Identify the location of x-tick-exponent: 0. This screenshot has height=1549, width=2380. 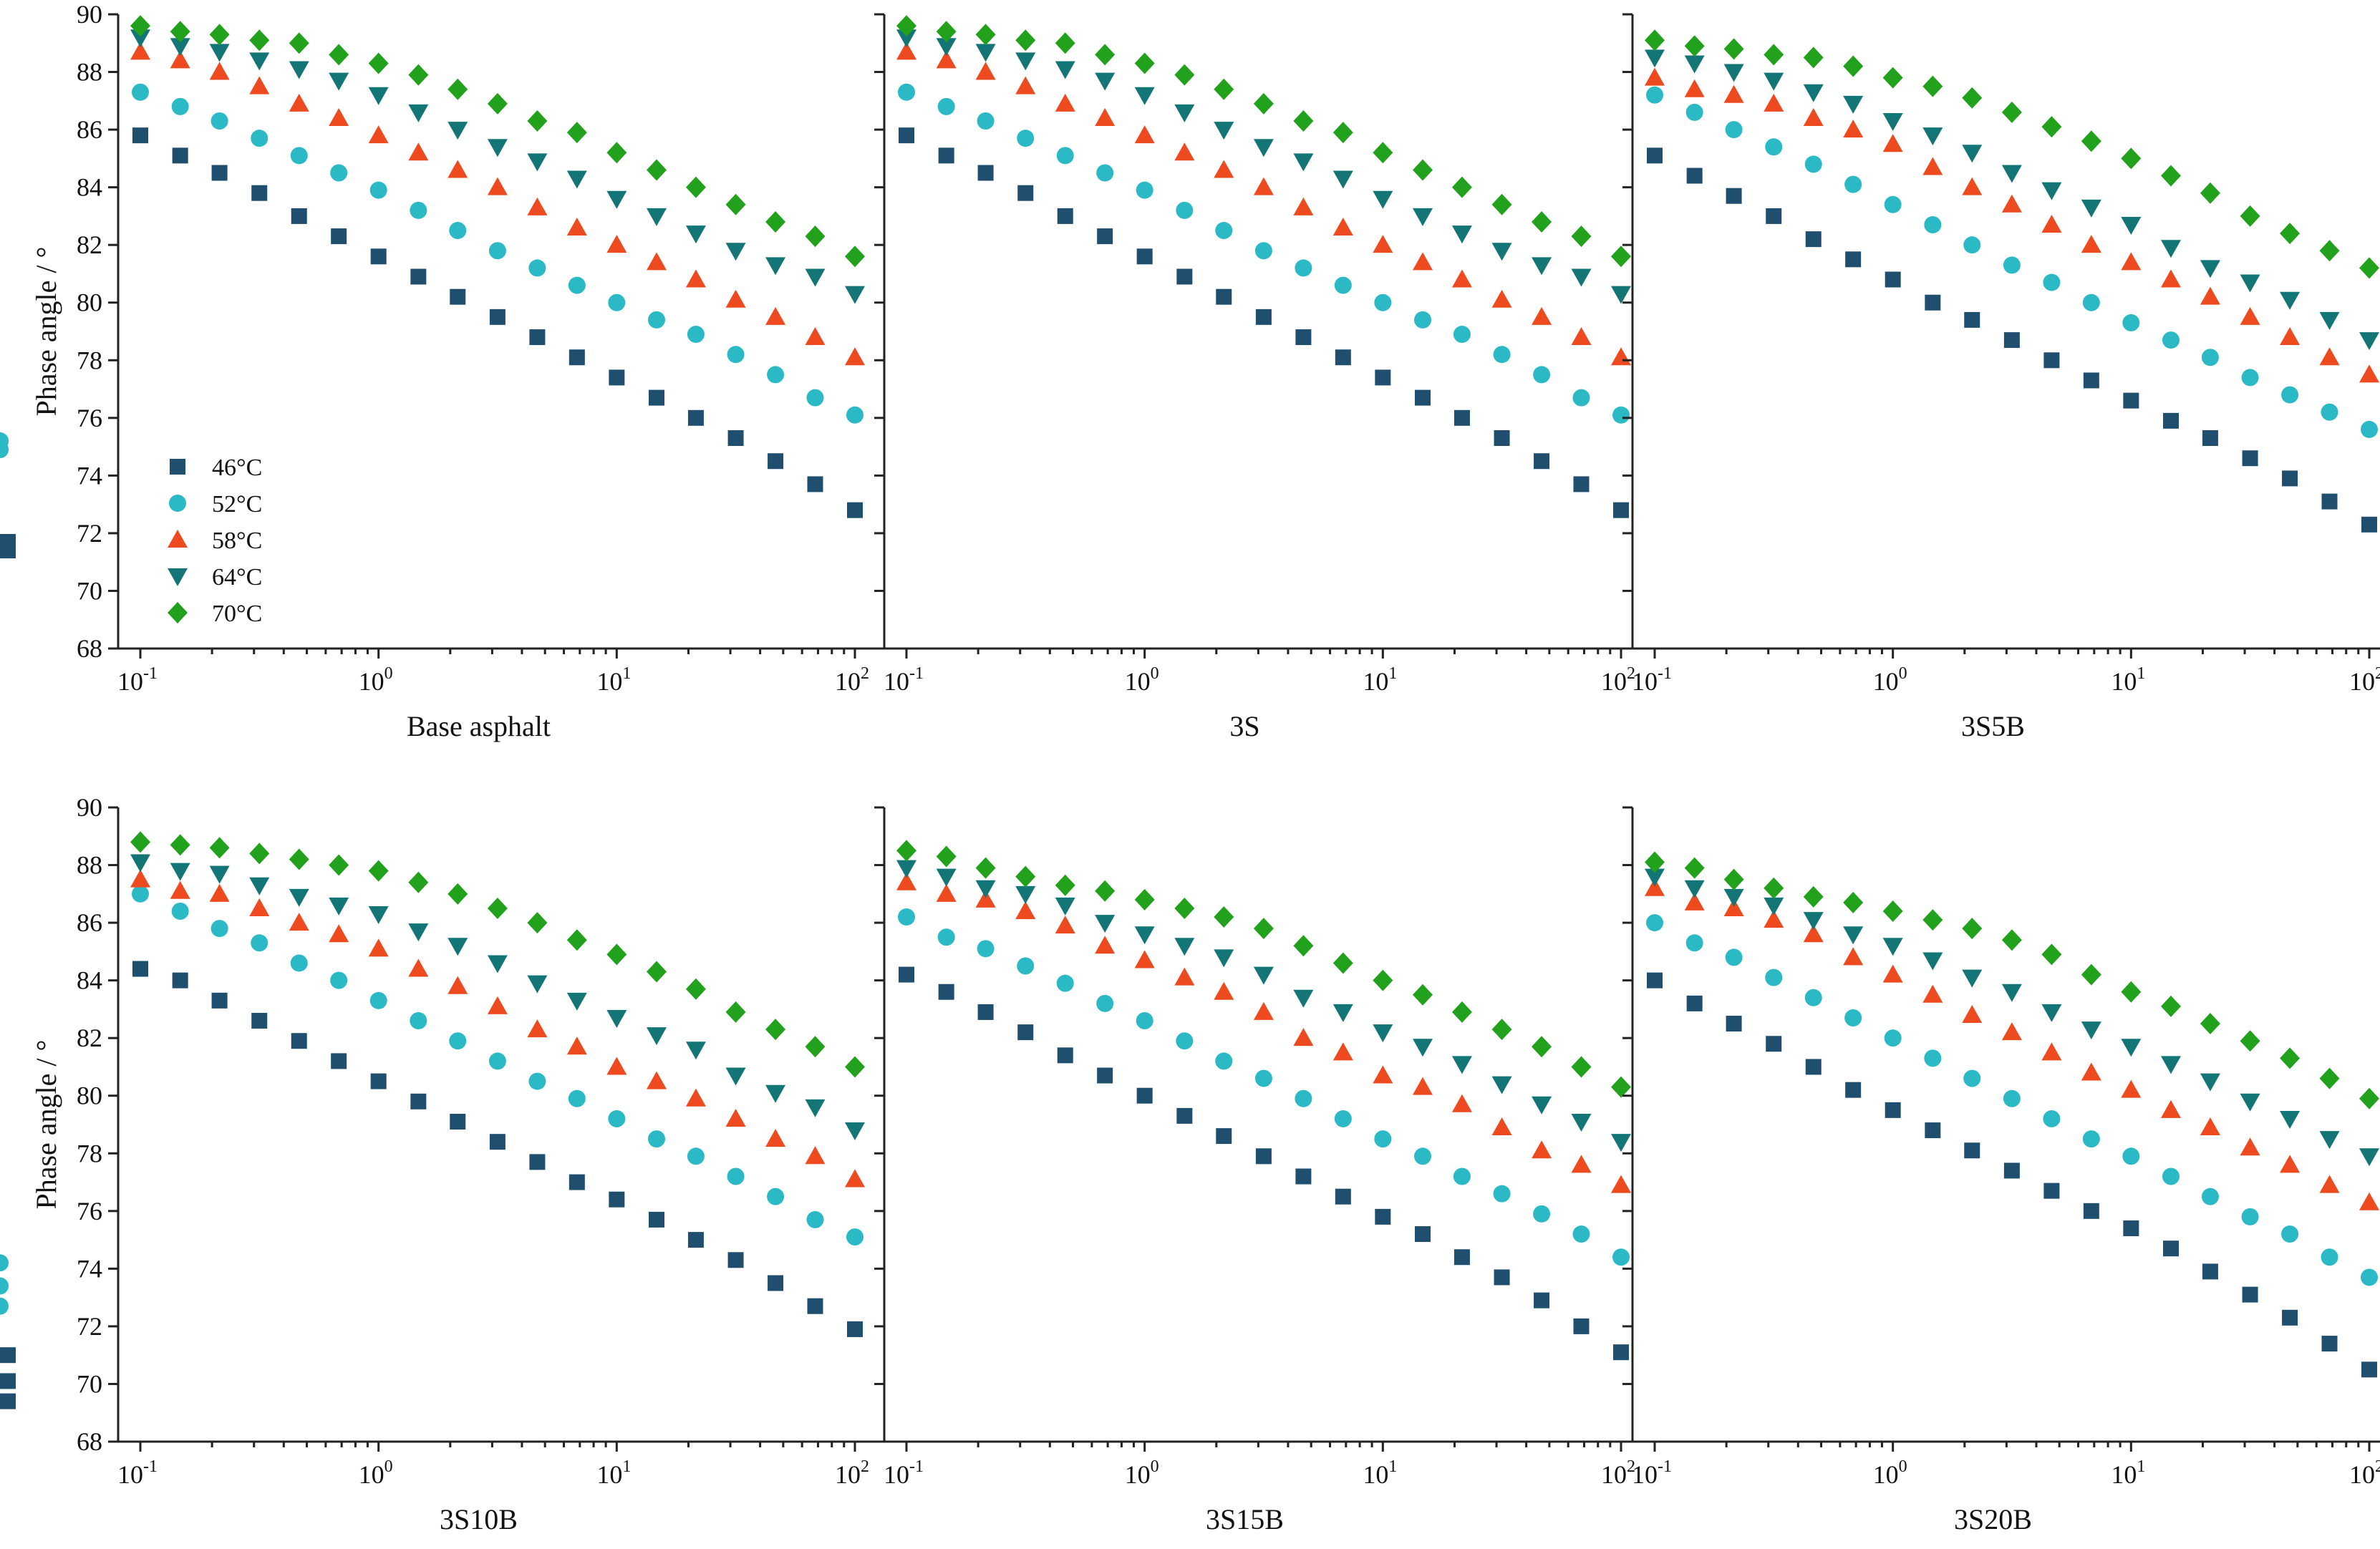
(1155, 673).